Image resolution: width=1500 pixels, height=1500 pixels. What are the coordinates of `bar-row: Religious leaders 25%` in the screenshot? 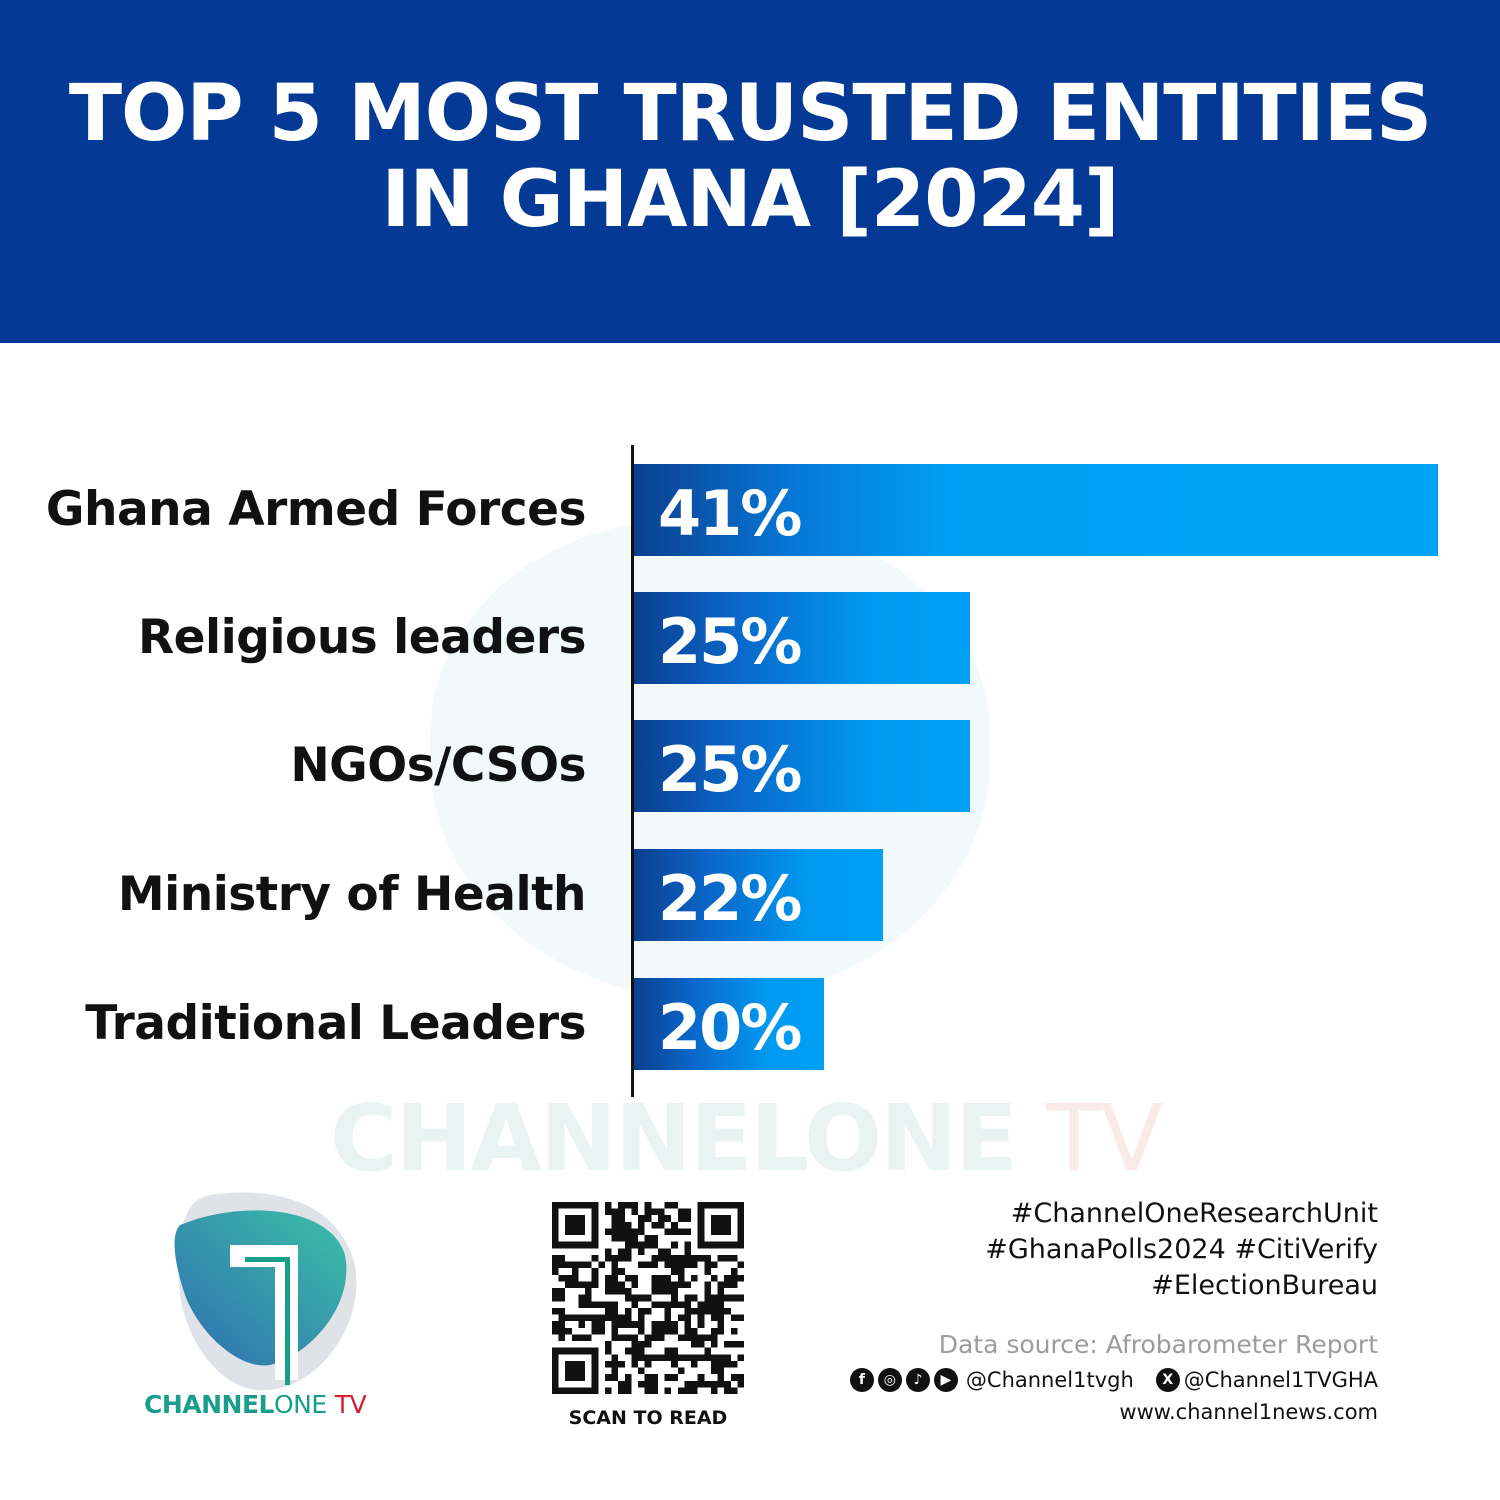 It's located at (750, 638).